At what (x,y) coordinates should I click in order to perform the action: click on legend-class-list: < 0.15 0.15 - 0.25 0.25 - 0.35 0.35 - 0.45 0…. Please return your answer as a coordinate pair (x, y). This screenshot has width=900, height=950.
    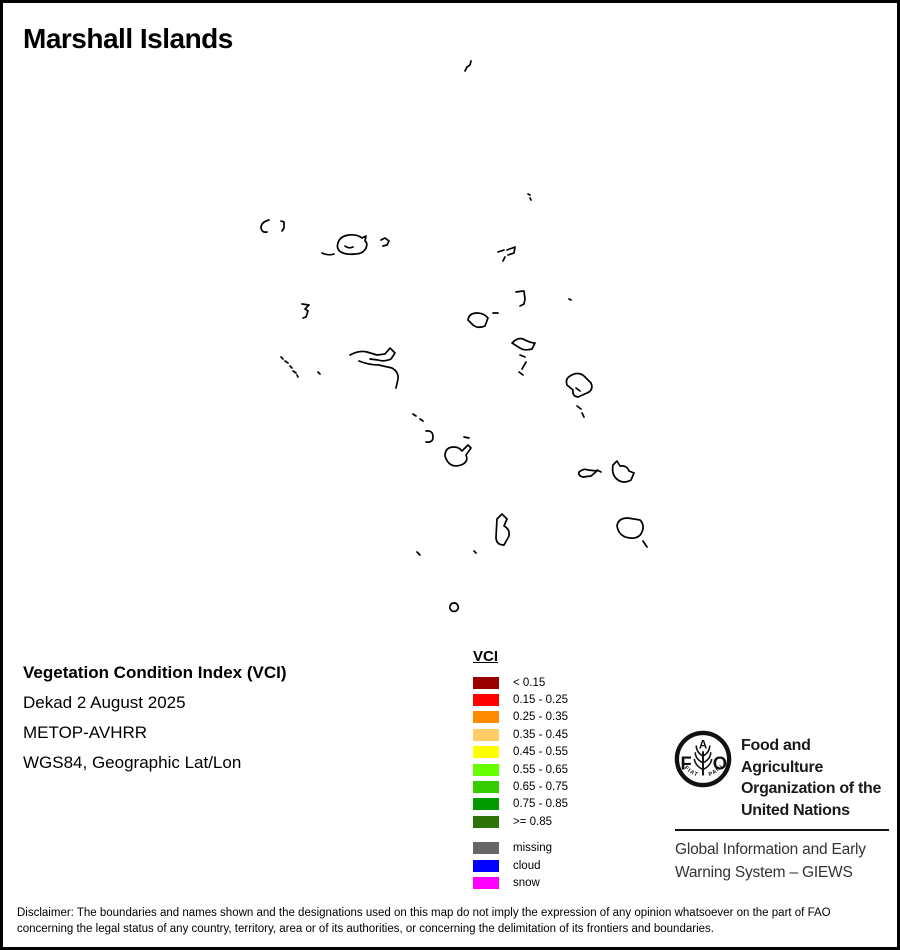
    Looking at the image, I should click on (520, 752).